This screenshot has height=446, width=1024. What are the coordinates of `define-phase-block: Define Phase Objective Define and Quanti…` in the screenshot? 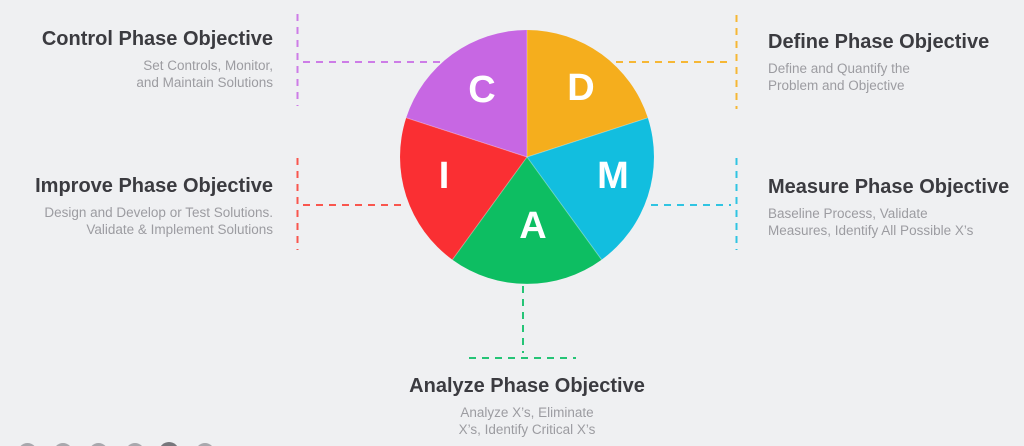 It's located at (878, 62).